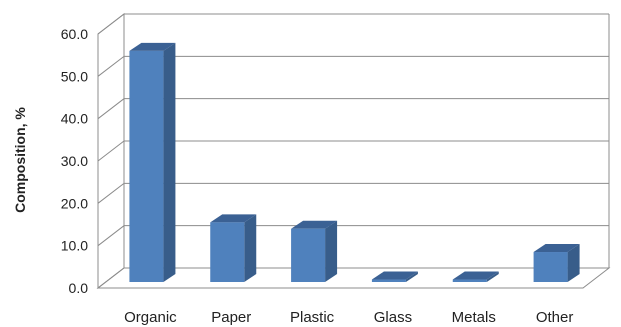 The image size is (621, 327). Describe the element at coordinates (74, 246) in the screenshot. I see `y-tick-label: 10.0` at that location.